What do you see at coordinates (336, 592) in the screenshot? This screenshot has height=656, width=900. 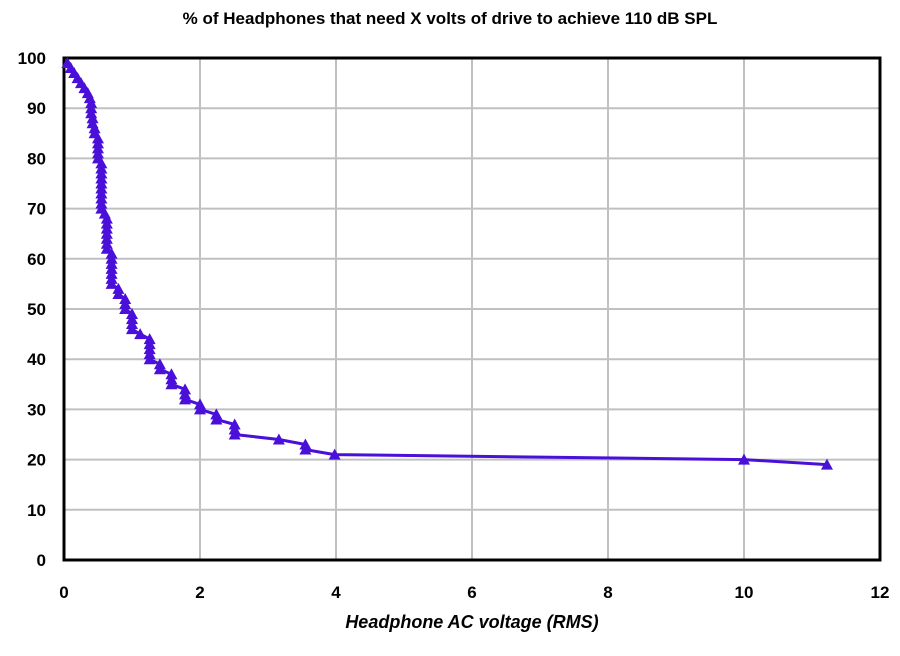 I see `x-tick-label: 4` at bounding box center [336, 592].